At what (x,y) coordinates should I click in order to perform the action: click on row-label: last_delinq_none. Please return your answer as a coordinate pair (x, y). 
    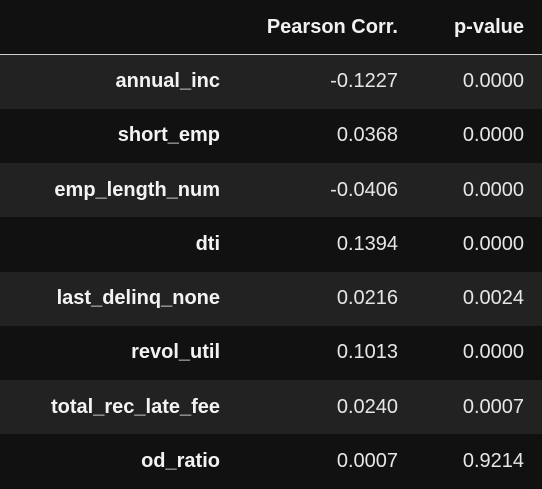
    Looking at the image, I should click on (138, 298).